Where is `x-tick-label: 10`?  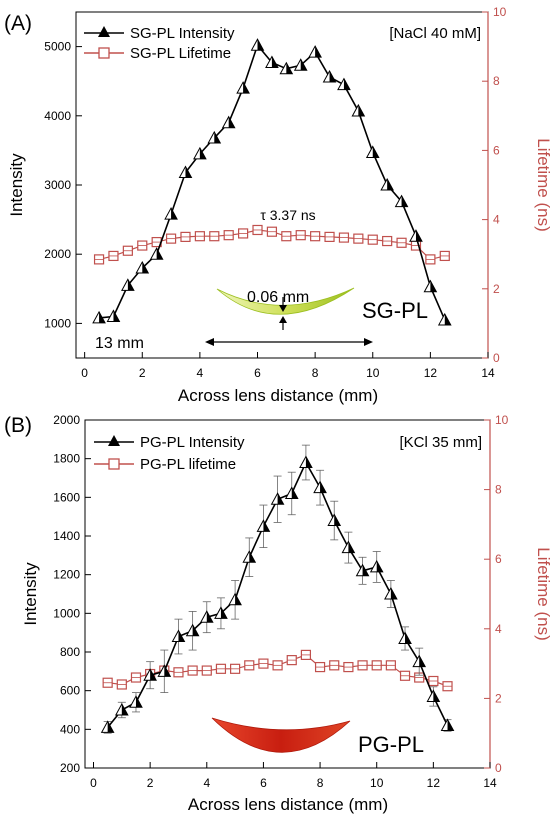
x-tick-label: 10 is located at coordinates (373, 373).